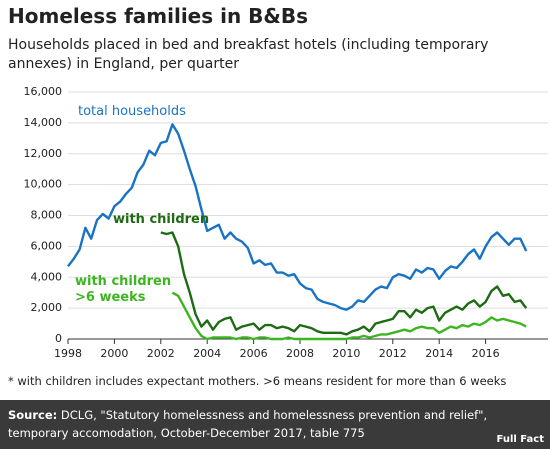  What do you see at coordinates (158, 16) in the screenshot?
I see `chart-title: Homeless families in B&Bs` at bounding box center [158, 16].